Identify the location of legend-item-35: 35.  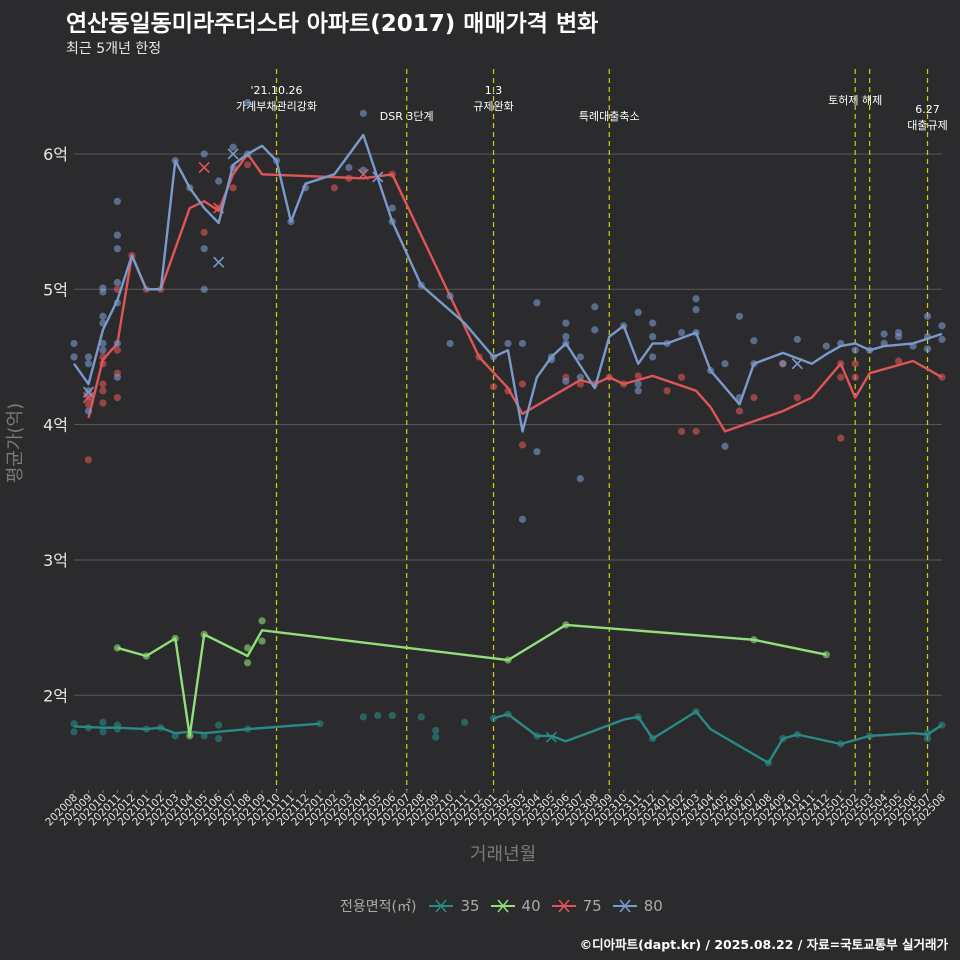
(454, 906).